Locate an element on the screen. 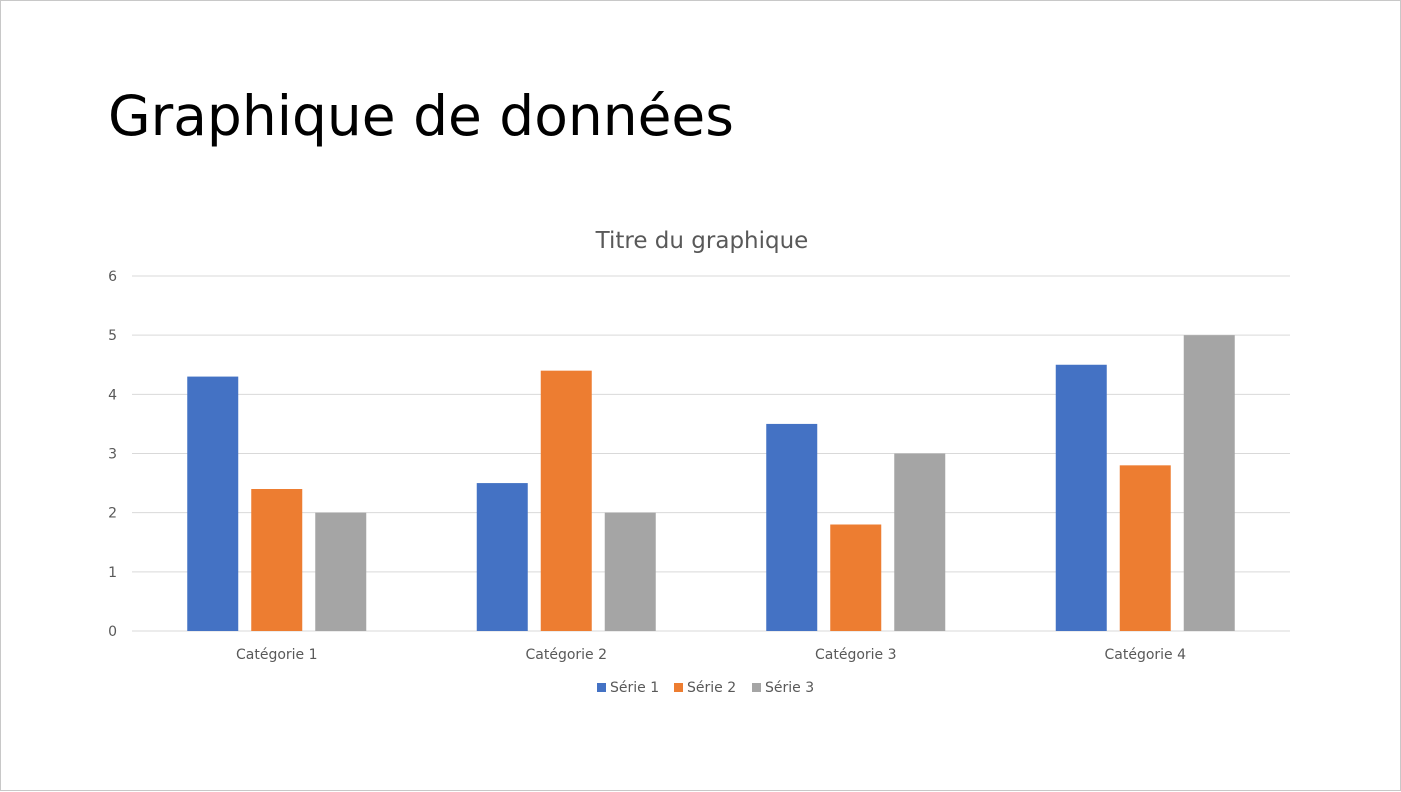  x-category-label: Catégorie 4 is located at coordinates (1145, 655).